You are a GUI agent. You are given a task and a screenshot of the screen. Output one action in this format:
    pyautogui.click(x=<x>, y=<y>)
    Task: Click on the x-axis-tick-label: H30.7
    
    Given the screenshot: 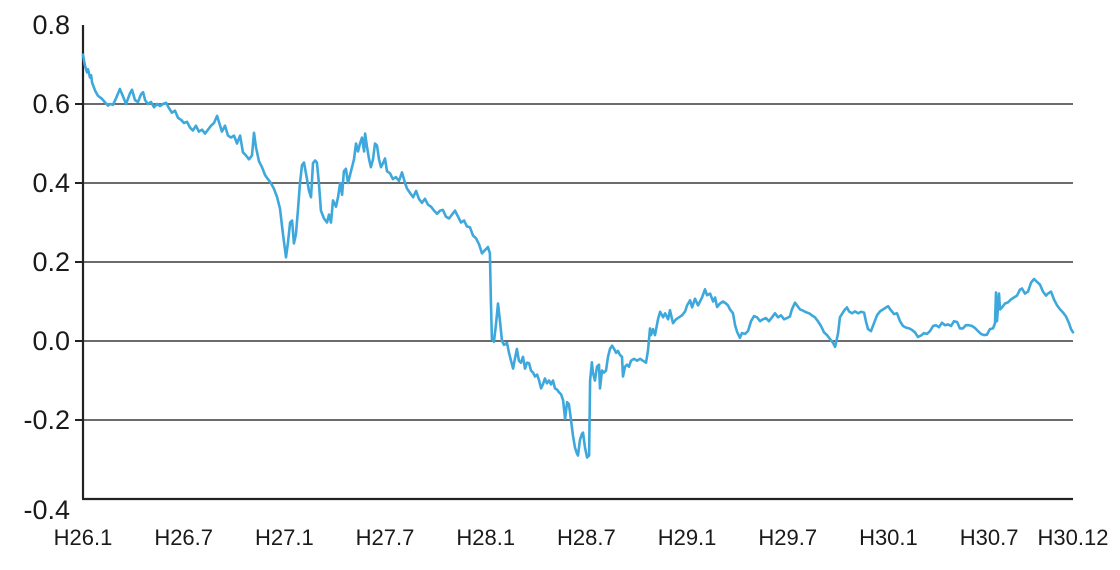 What is the action you would take?
    pyautogui.click(x=989, y=537)
    